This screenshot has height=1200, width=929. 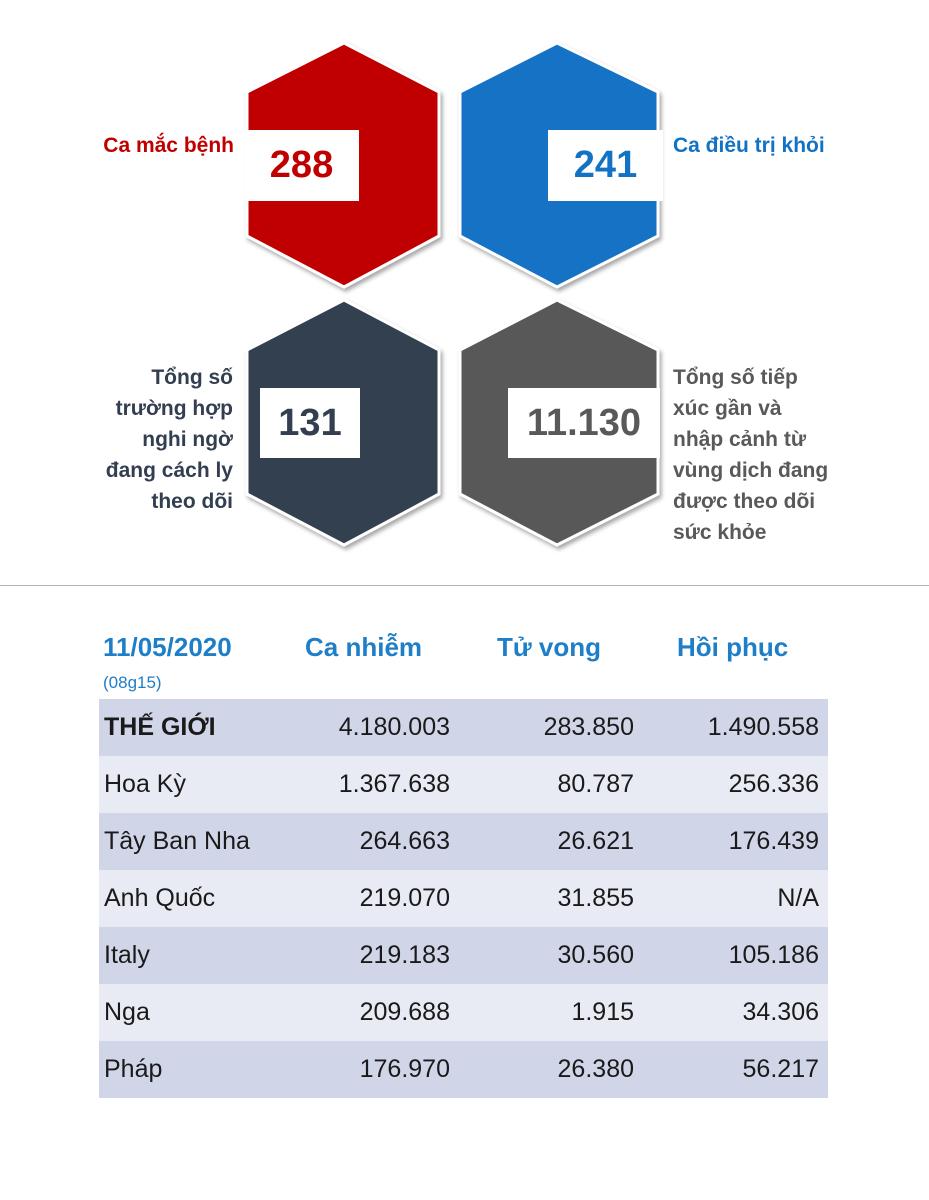 I want to click on country-name: Pháp, so click(x=133, y=1069).